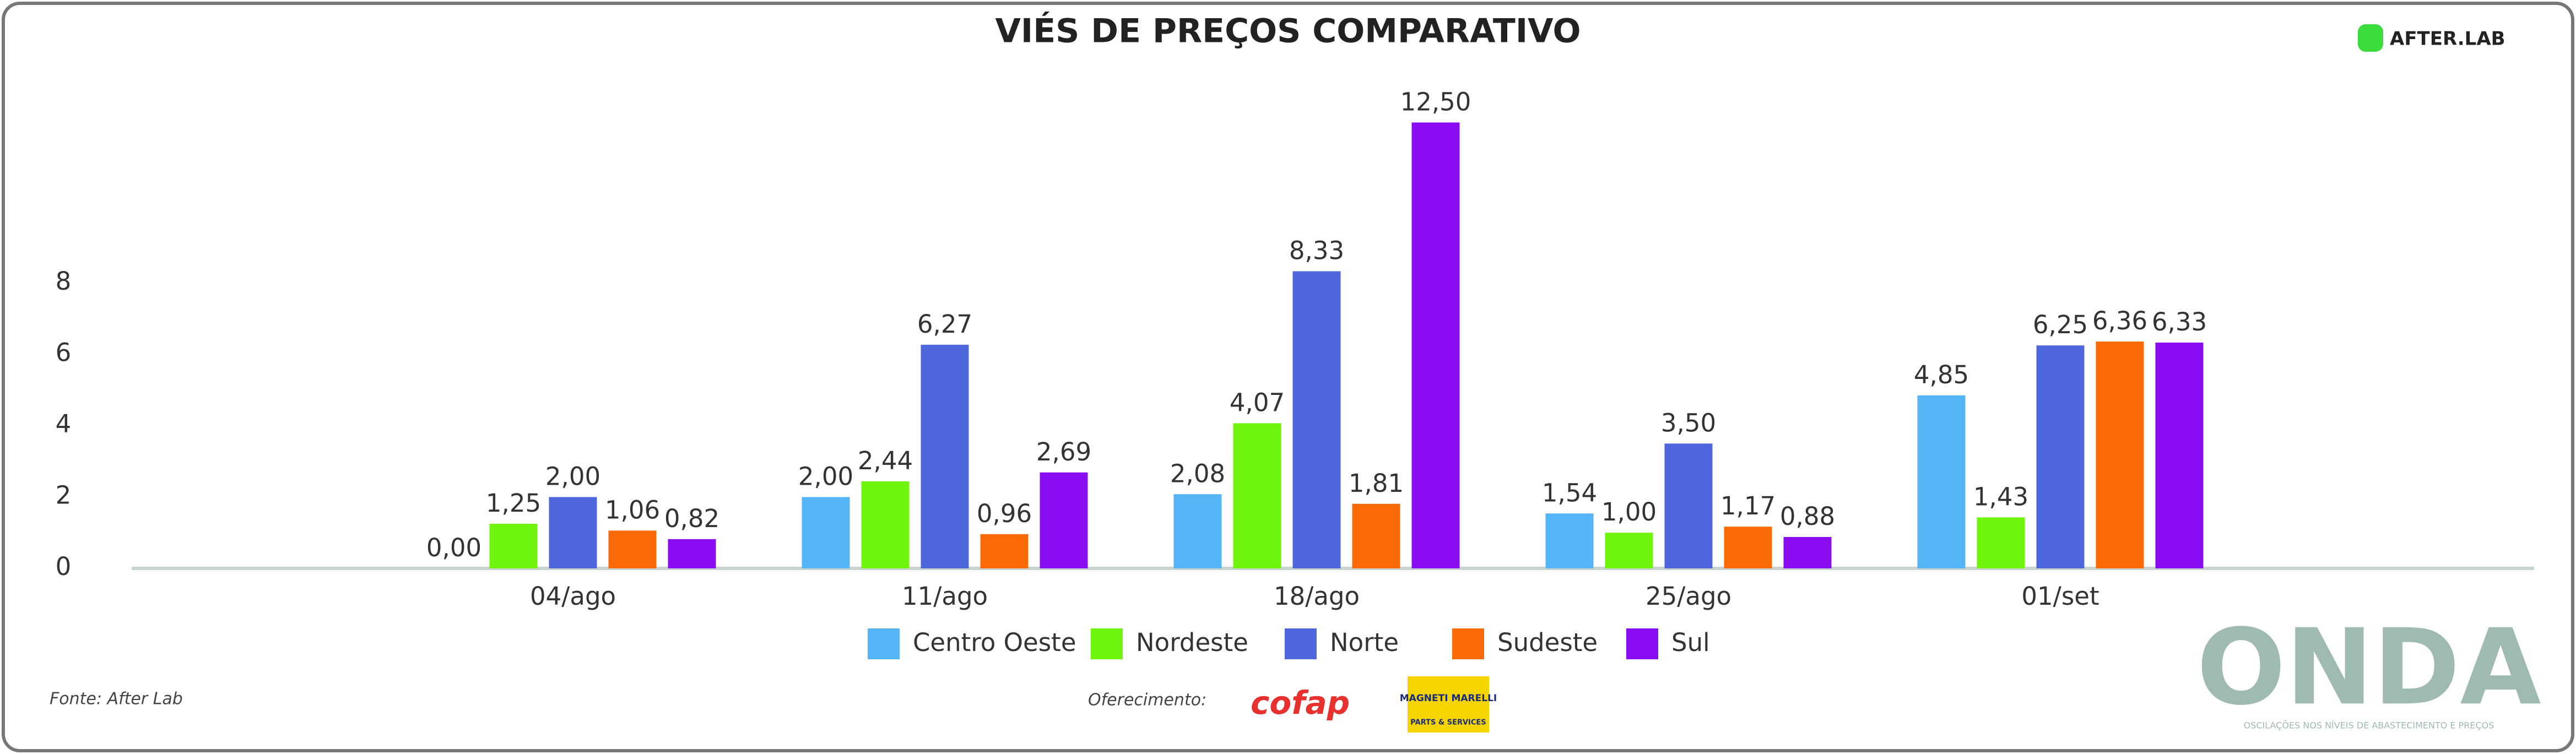 This screenshot has height=754, width=2576. Describe the element at coordinates (1192, 642) in the screenshot. I see `legend-label: Nordeste` at that location.